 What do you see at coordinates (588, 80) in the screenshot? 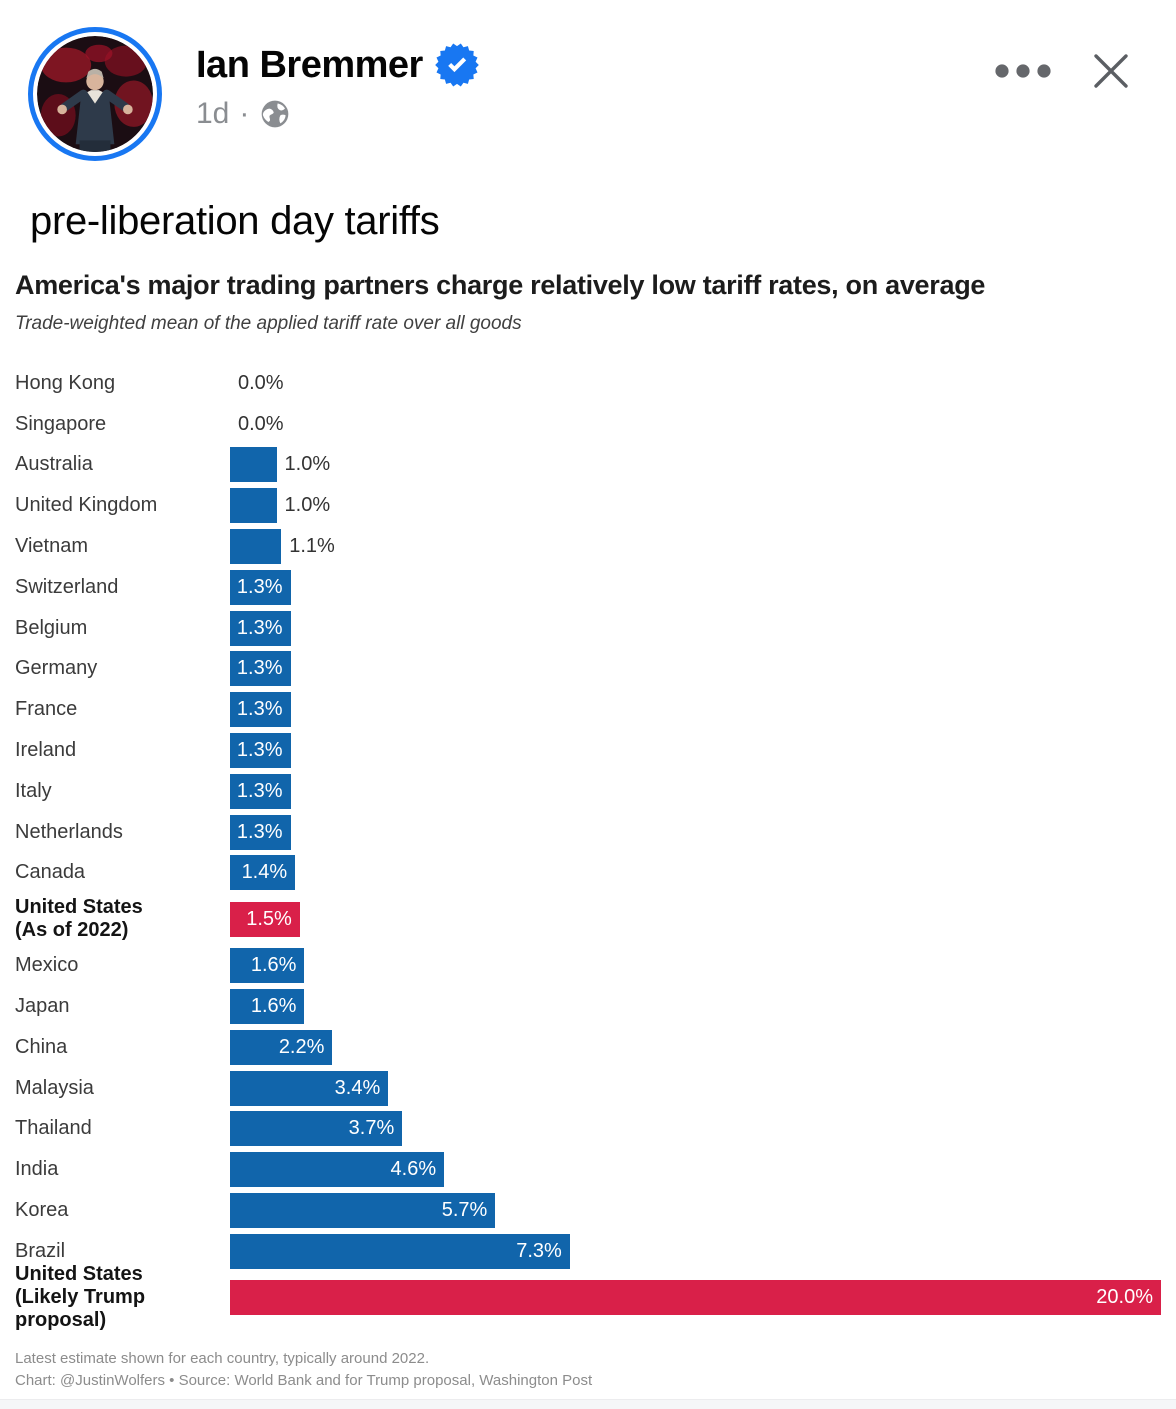
I see `post-header: Ian Bremmer 1d ·` at bounding box center [588, 80].